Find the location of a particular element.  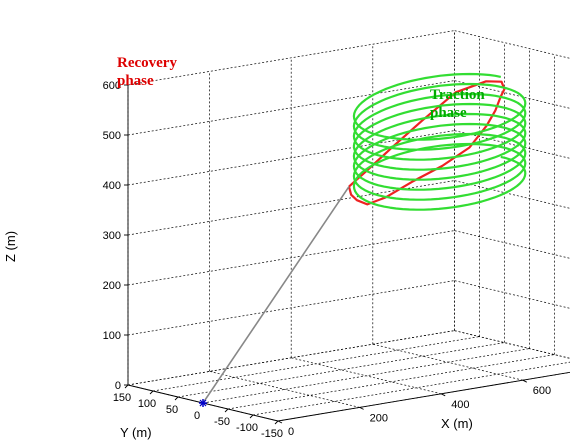

y-tick-label: -50 is located at coordinates (222, 422).